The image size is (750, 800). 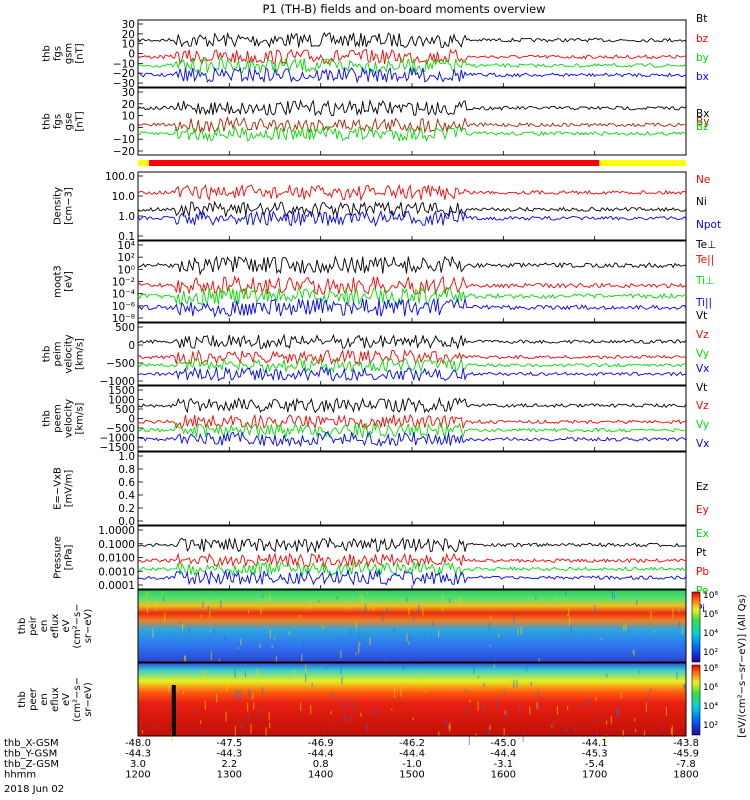 I want to click on orbit-value: -44.1, so click(x=595, y=743).